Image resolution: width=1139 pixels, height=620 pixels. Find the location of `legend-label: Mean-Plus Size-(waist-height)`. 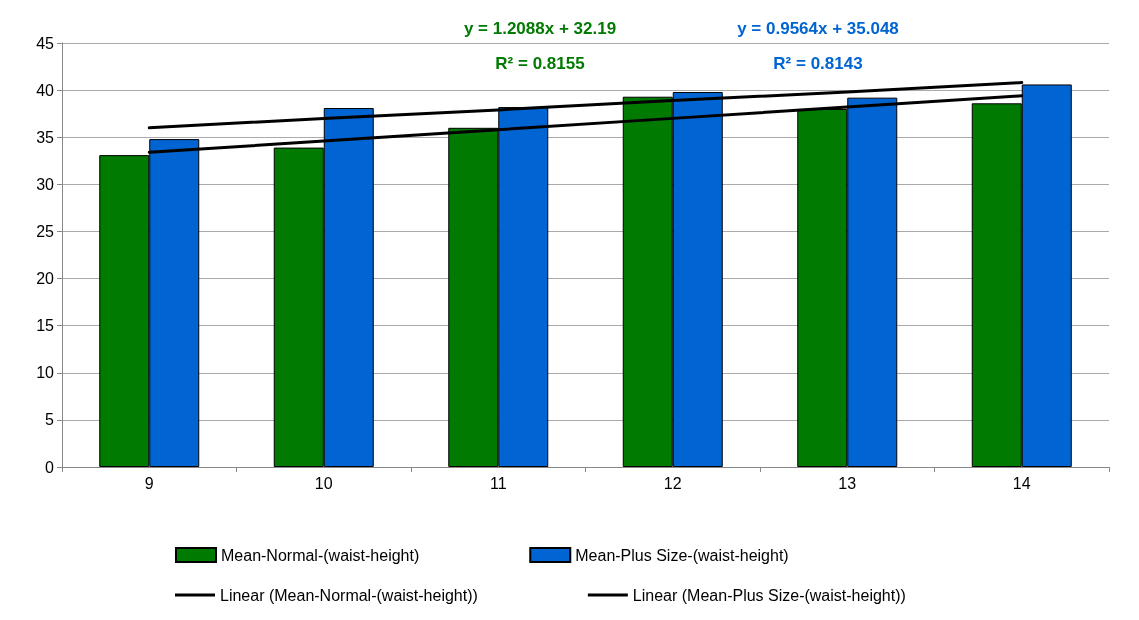

legend-label: Mean-Plus Size-(waist-height) is located at coordinates (682, 555).